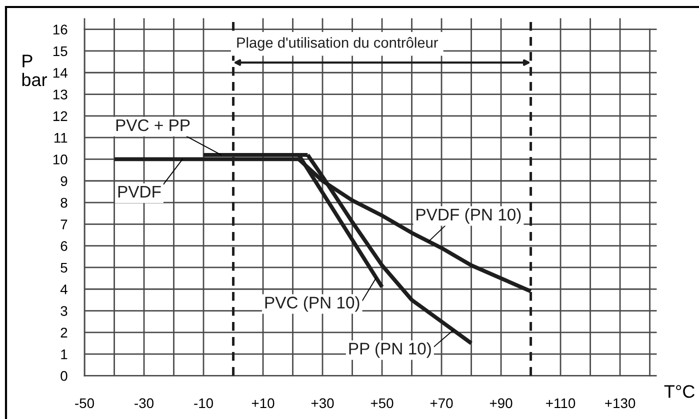 The width and height of the screenshot is (699, 419). What do you see at coordinates (501, 403) in the screenshot?
I see `x-tick-label: +90` at bounding box center [501, 403].